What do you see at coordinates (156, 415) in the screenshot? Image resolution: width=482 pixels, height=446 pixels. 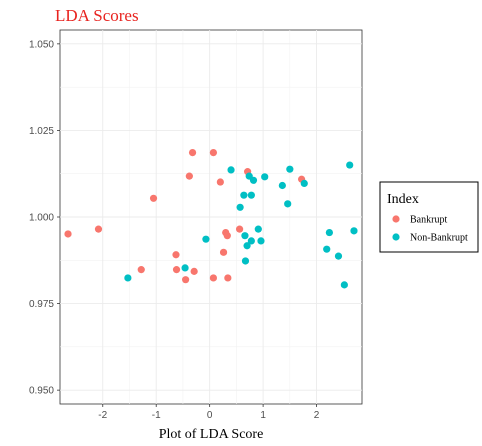 I see `x-tick-label: -1` at bounding box center [156, 415].